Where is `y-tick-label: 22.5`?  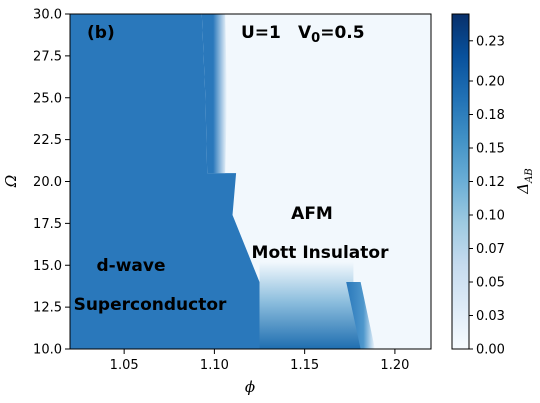 y-tick-label: 22.5 is located at coordinates (47, 140).